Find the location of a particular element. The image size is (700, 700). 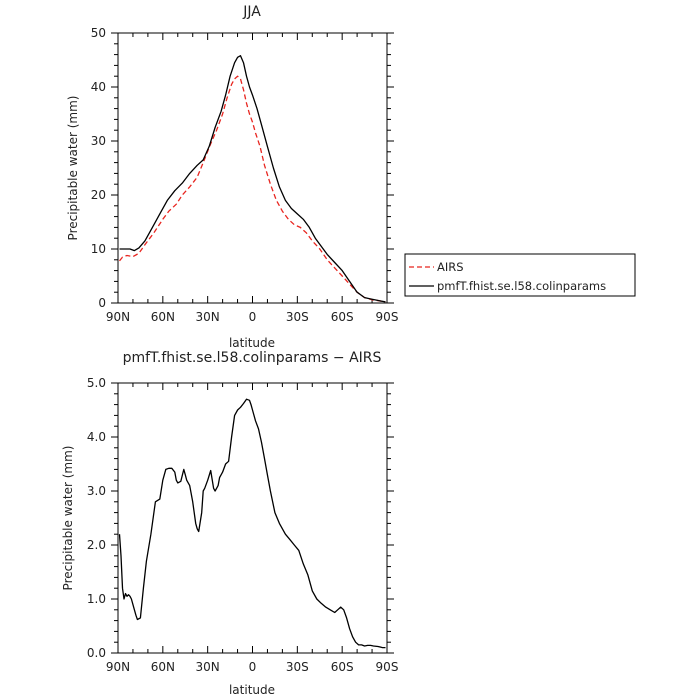

legend: AIRS pmfT.fhist.se.l58.colinparams is located at coordinates (520, 275).